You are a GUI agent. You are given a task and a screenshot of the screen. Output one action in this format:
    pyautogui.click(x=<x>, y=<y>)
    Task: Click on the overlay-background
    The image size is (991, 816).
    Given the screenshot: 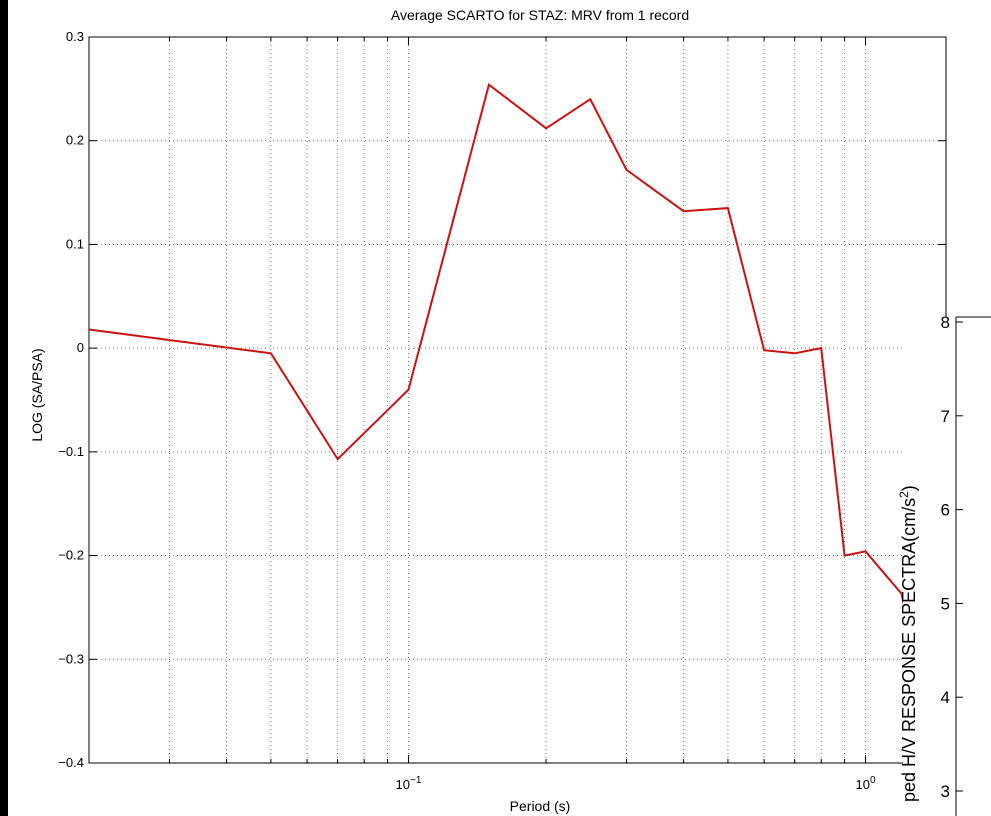 What is the action you would take?
    pyautogui.click(x=947, y=566)
    